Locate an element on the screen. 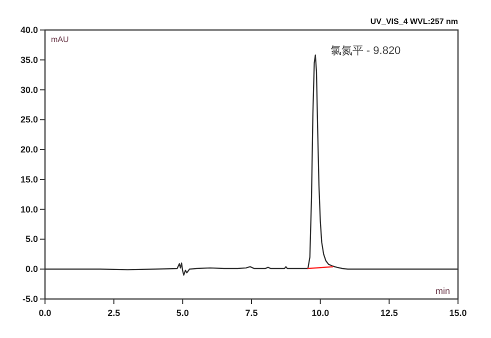 Image resolution: width=491 pixels, height=338 pixels. y-tick-label: 20.0 is located at coordinates (29, 149).